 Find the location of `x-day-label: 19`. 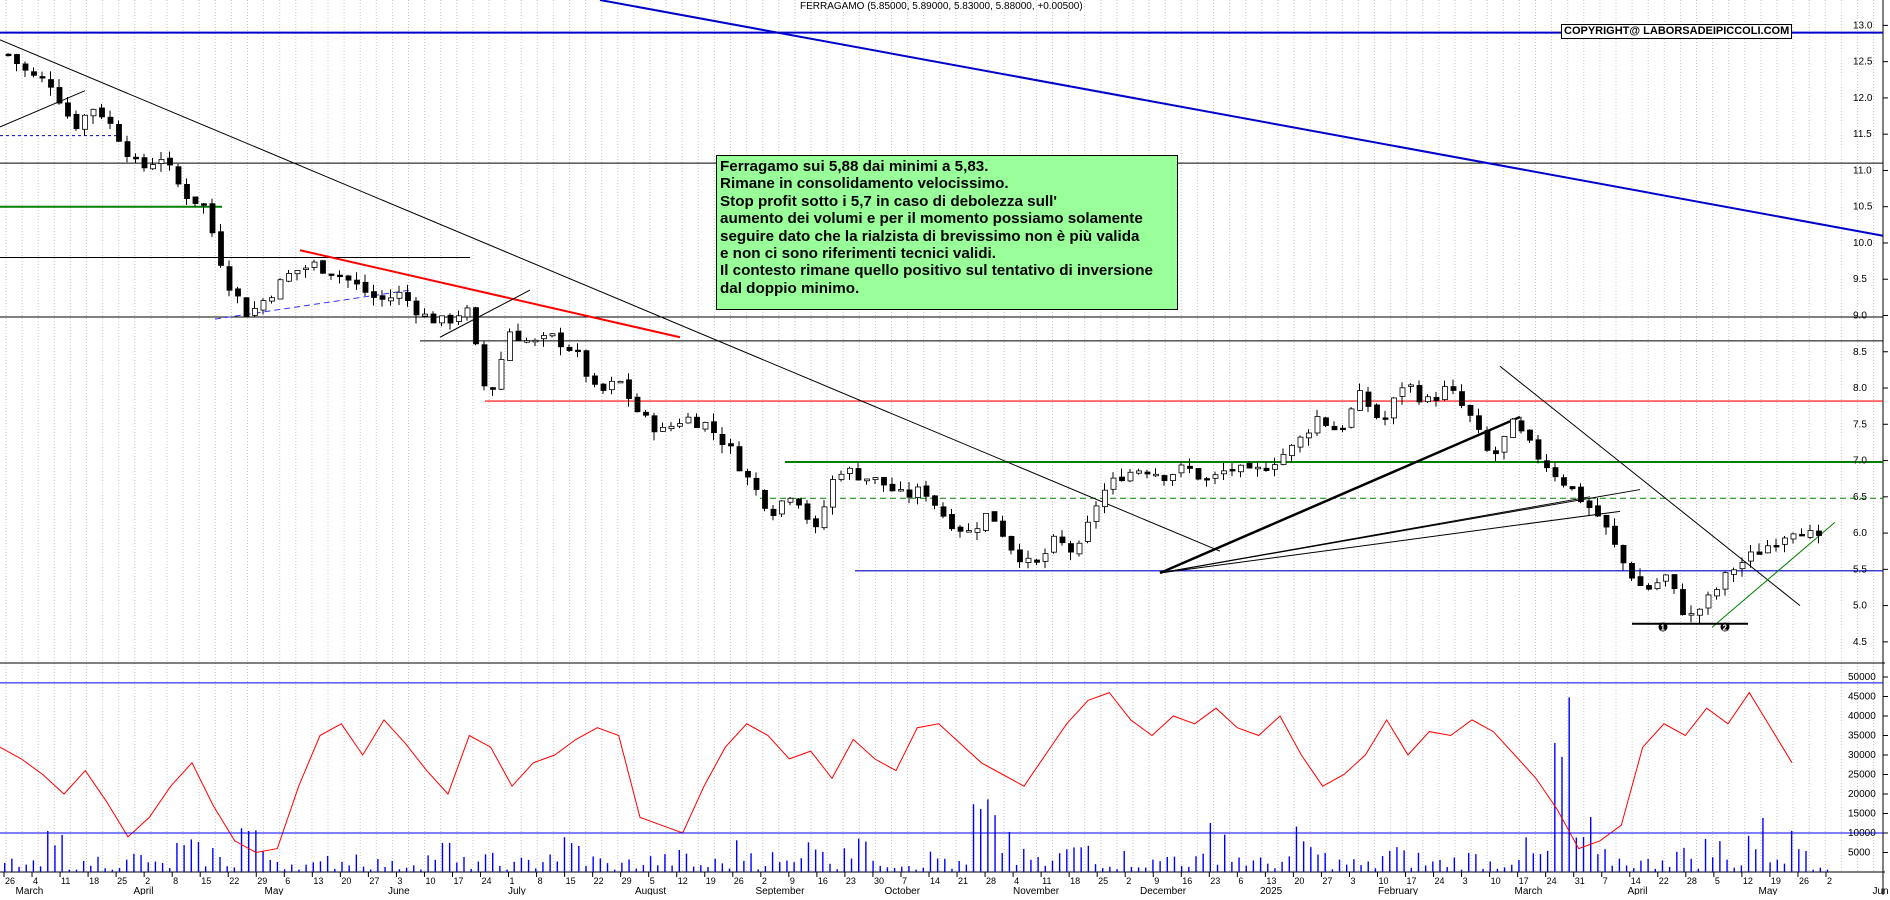

x-day-label: 19 is located at coordinates (711, 881).